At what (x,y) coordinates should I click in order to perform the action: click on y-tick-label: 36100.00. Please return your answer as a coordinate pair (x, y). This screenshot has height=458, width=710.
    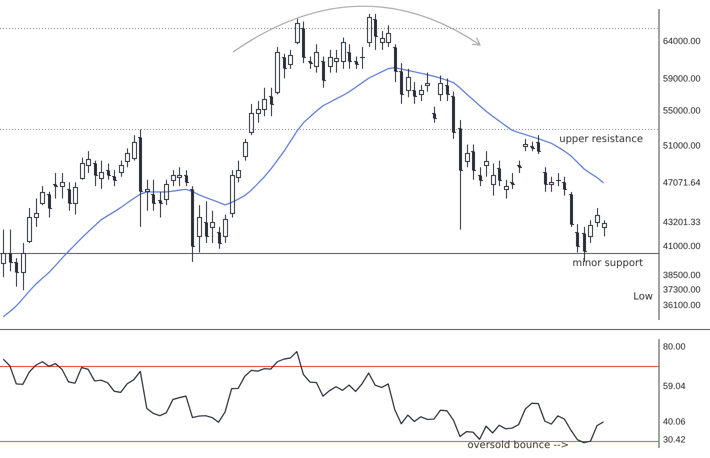
    Looking at the image, I should click on (682, 305).